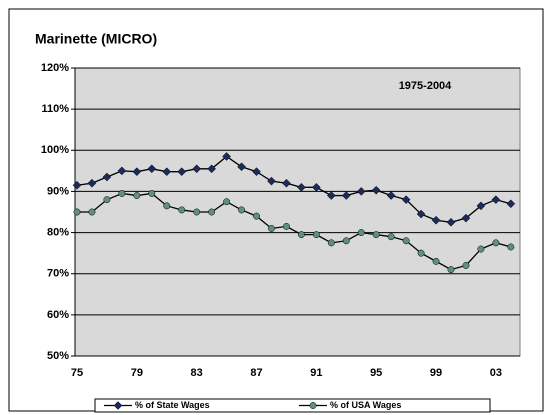  Describe the element at coordinates (58, 356) in the screenshot. I see `y-tick-label: 50%` at that location.